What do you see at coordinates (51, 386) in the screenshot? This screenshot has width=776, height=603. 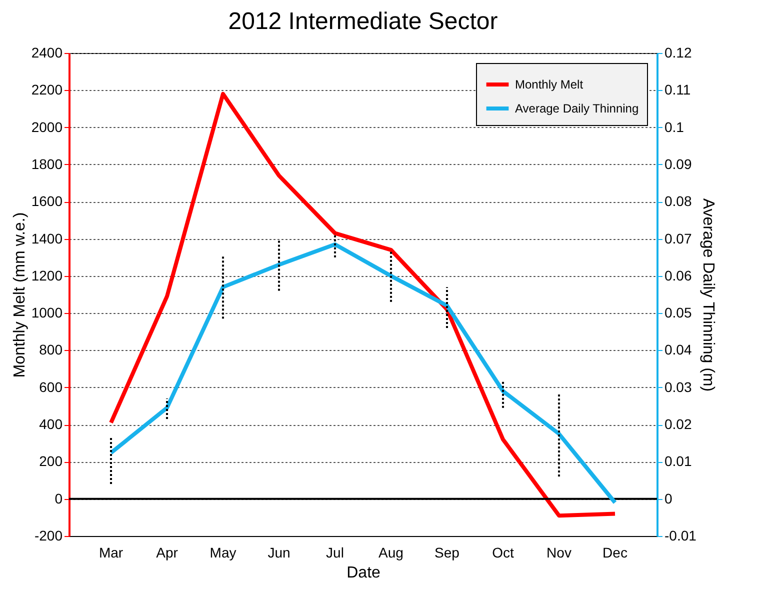 I see `y-tick-label: 600` at bounding box center [51, 386].